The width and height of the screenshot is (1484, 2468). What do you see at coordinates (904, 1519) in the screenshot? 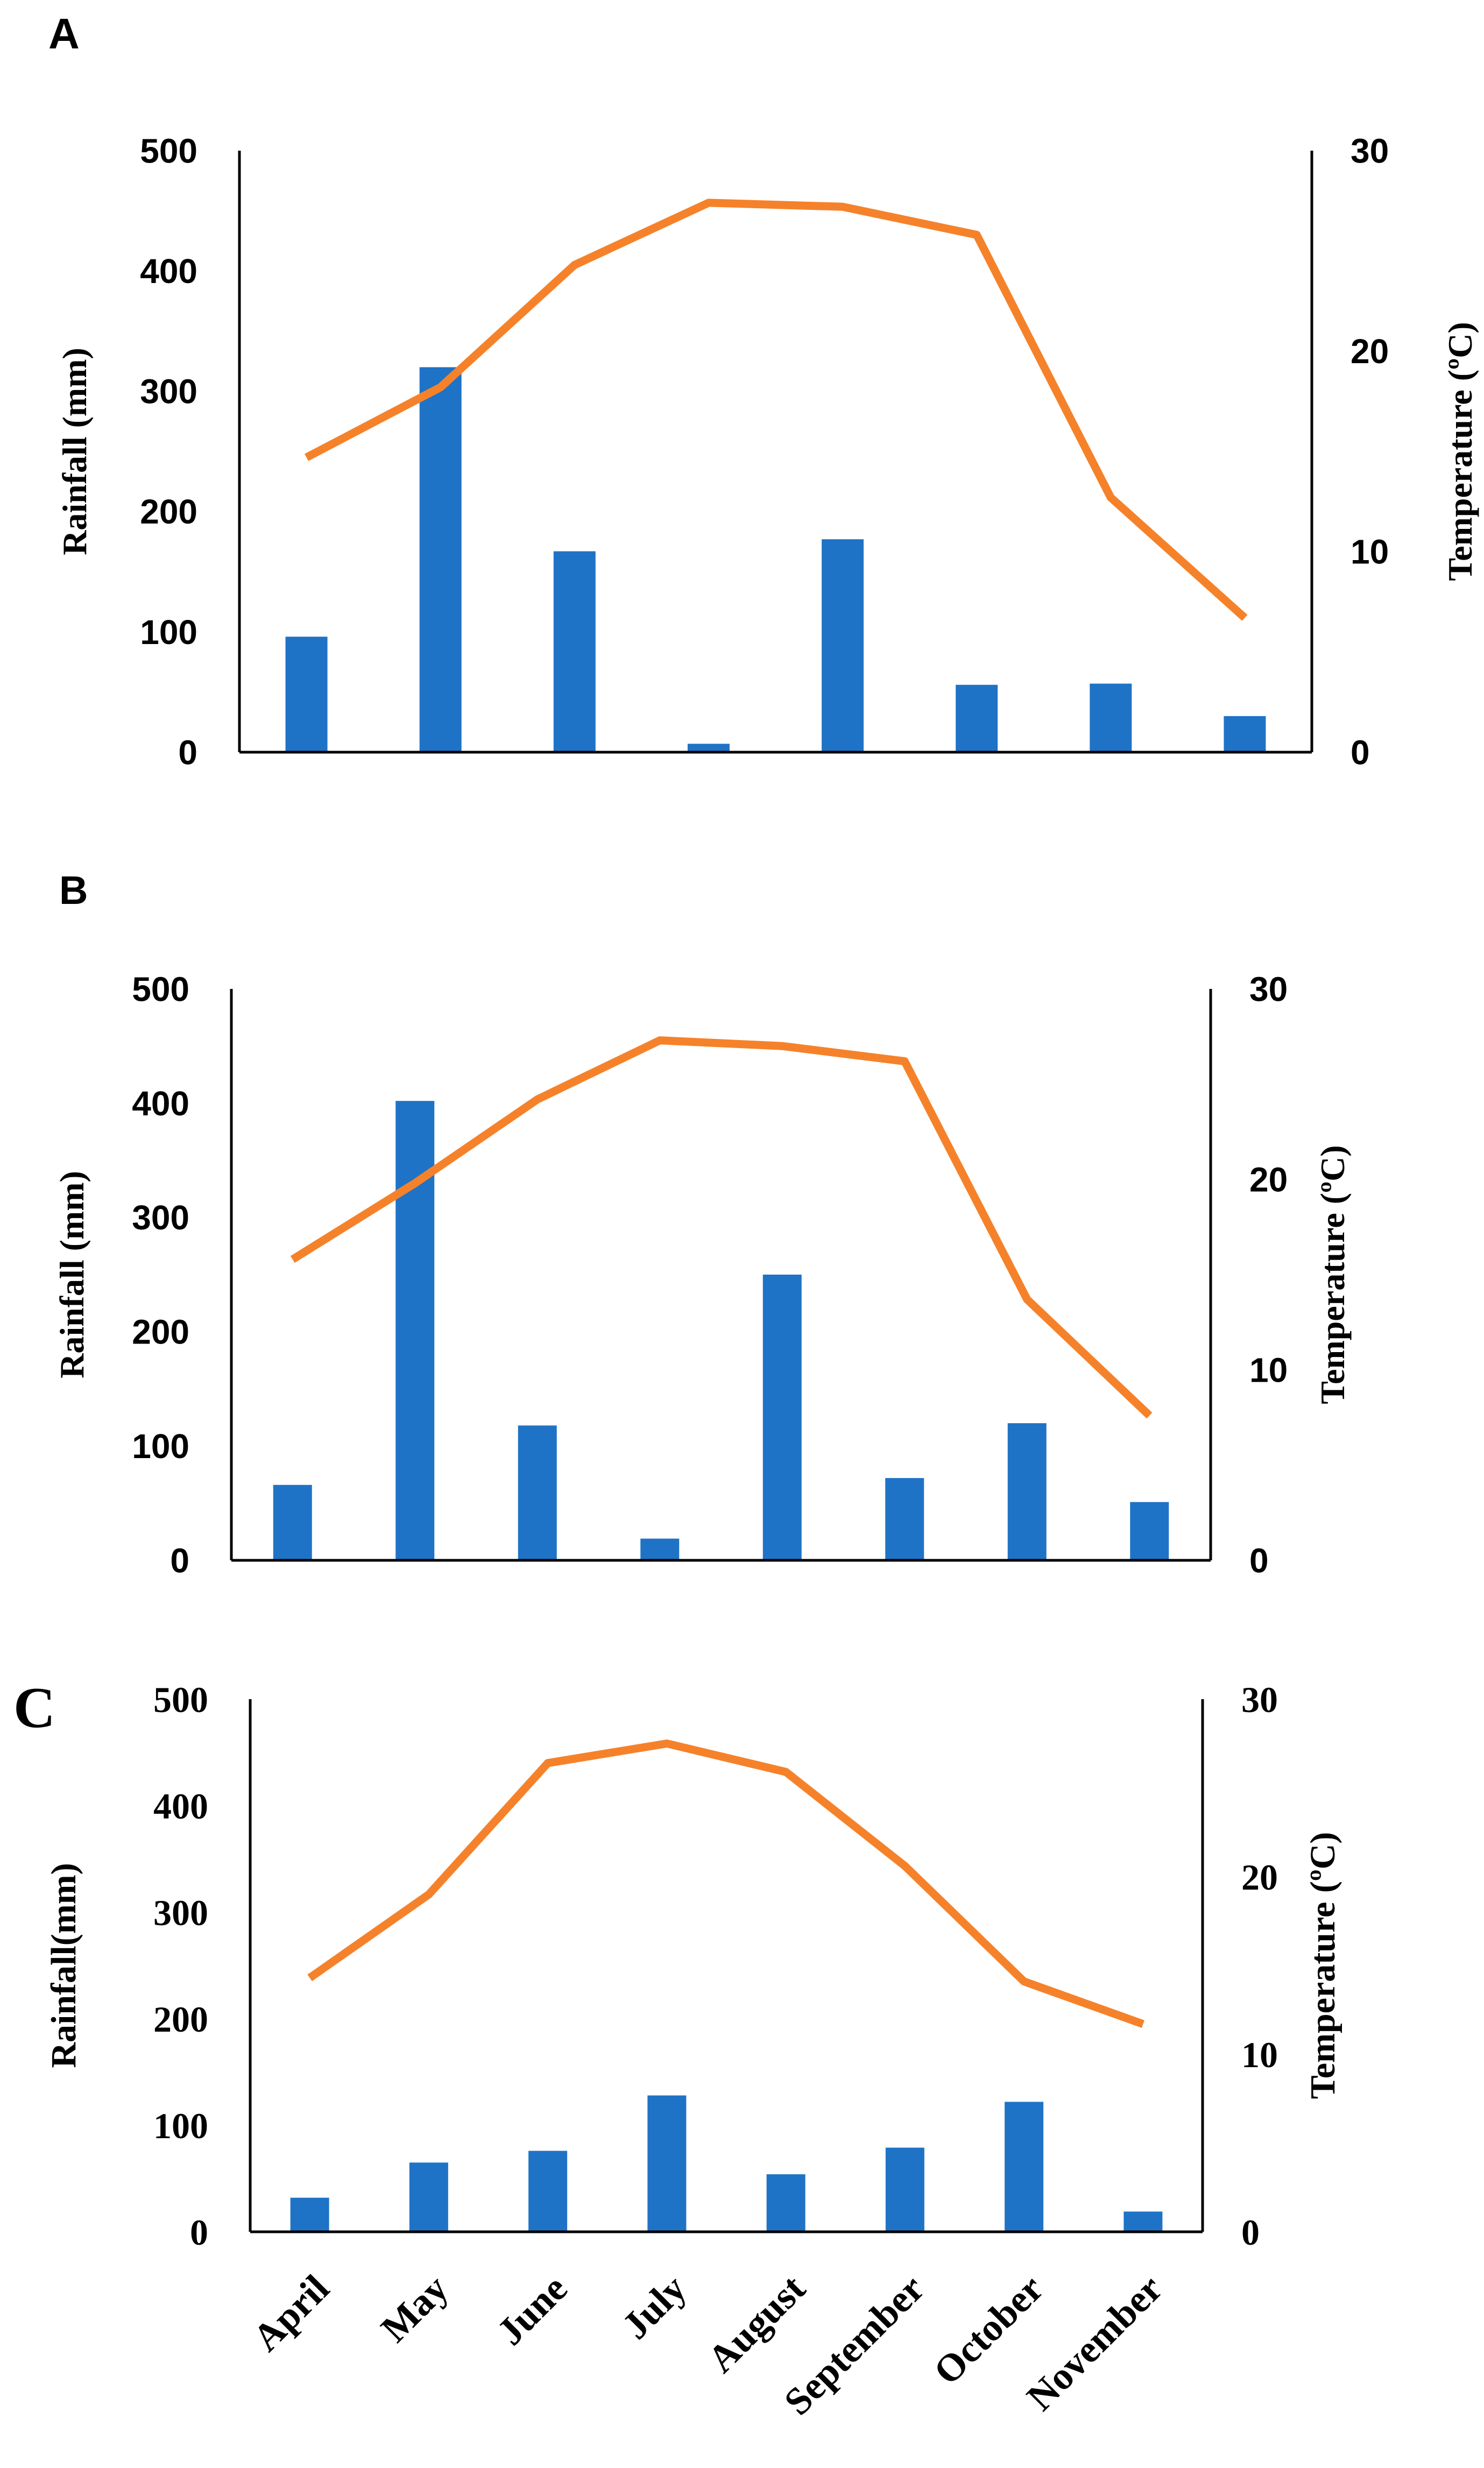
I see `panel-b-bar-september` at bounding box center [904, 1519].